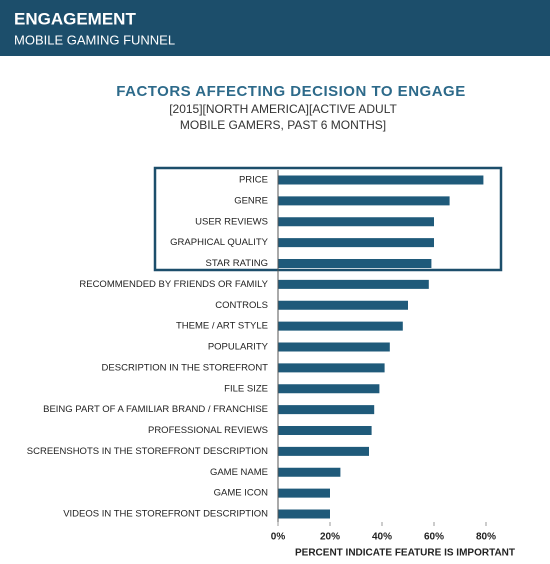 The image size is (550, 564). Describe the element at coordinates (173, 284) in the screenshot. I see `y-tick-label: RECOMMENDED BY FRIENDS OR FAMILY` at that location.